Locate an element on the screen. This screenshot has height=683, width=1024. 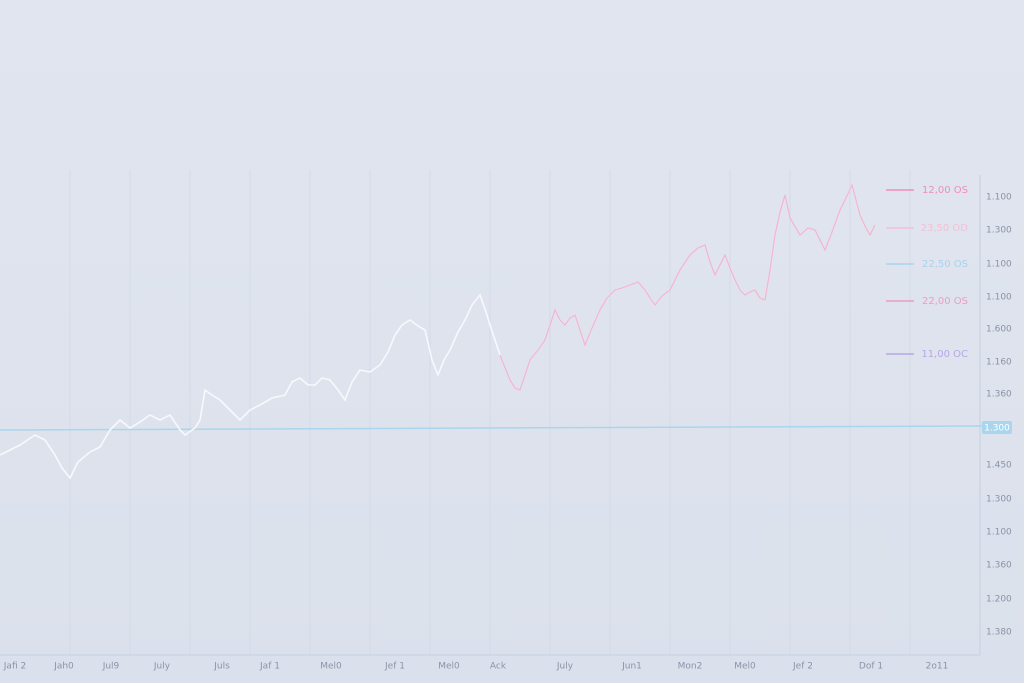
y-axis-label: 1.380 is located at coordinates (999, 633).